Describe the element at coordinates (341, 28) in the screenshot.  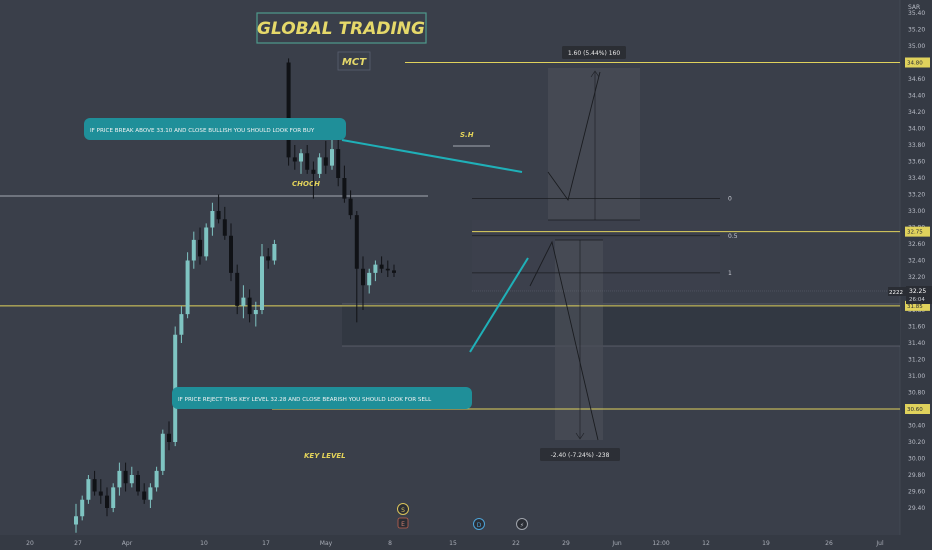
I see `title-box` at that location.